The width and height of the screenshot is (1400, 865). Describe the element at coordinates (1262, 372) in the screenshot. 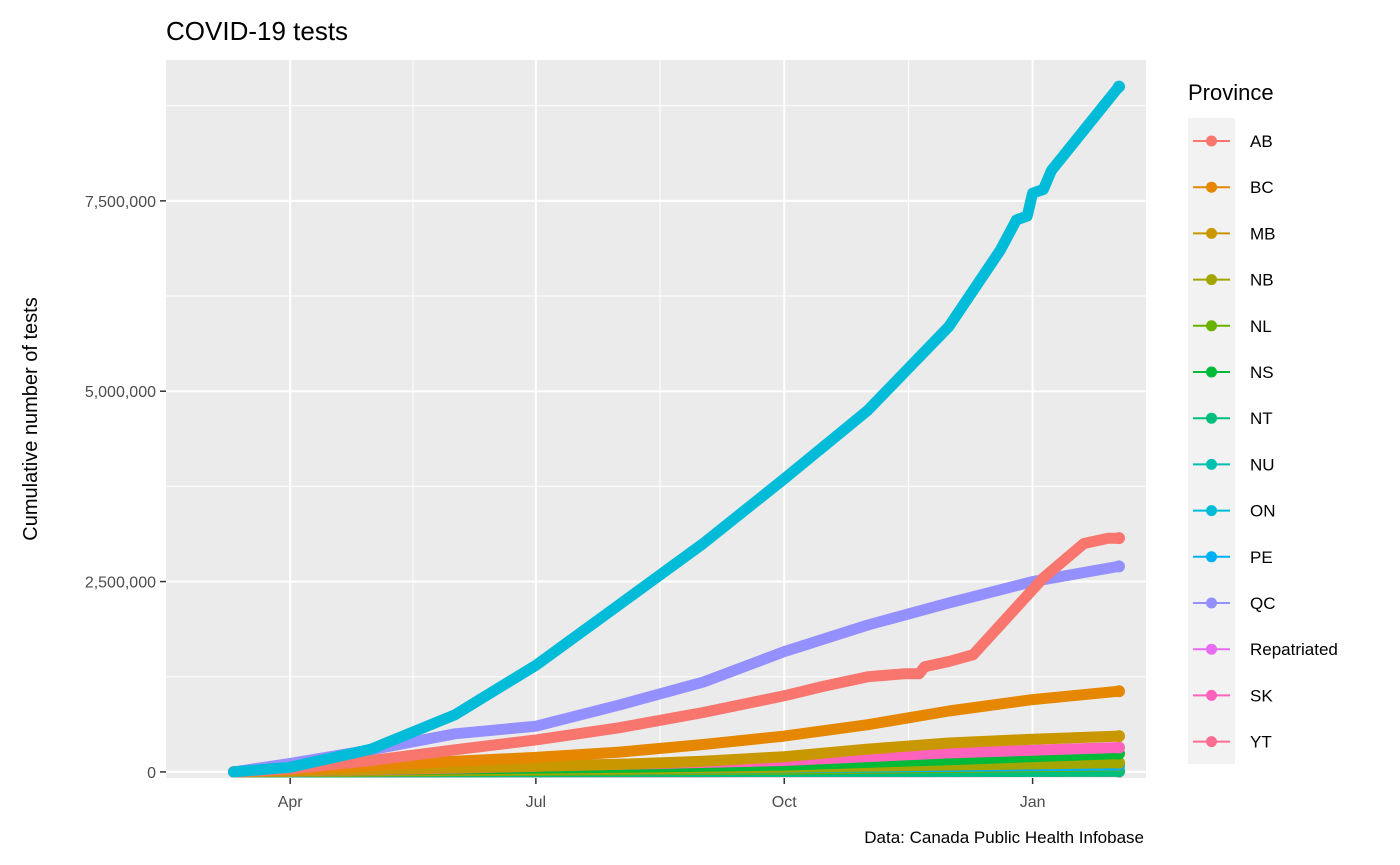

I see `legend-label: NS` at that location.